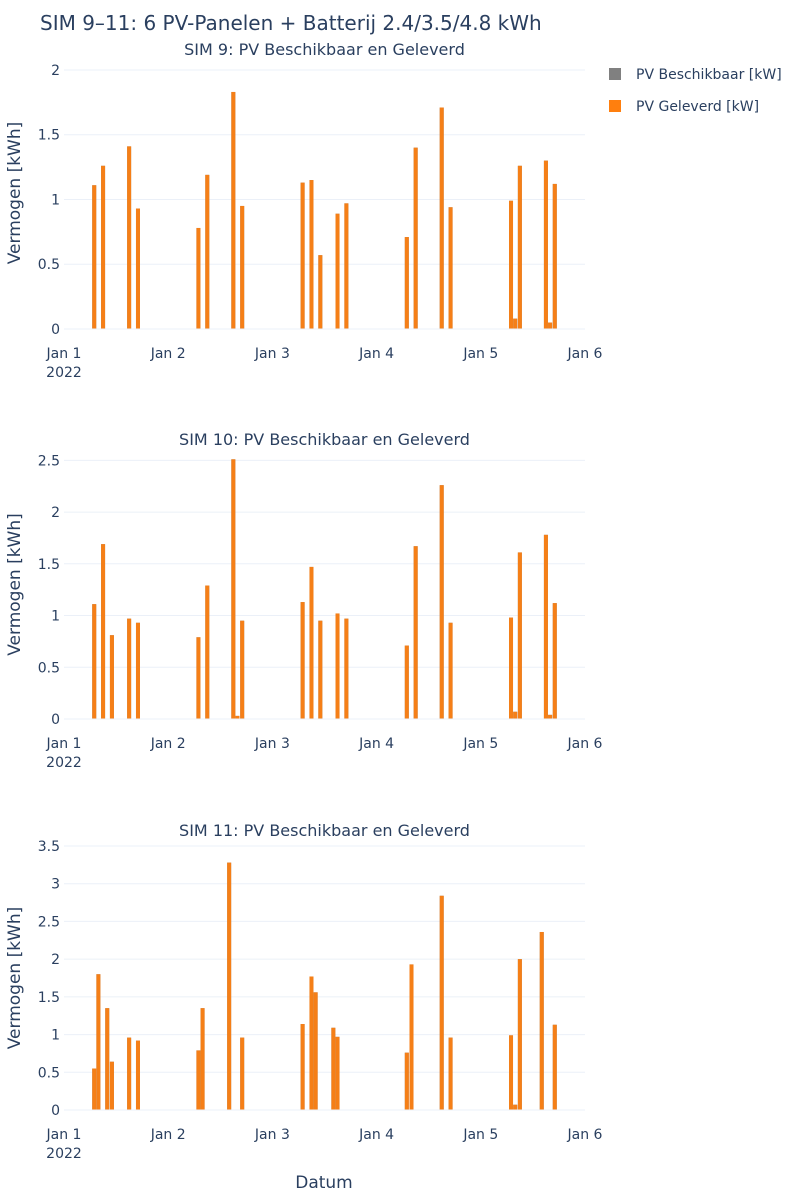 The image size is (800, 1204). What do you see at coordinates (441, 602) in the screenshot?
I see `bar: PV Geleverd [kW]: 2.26` at bounding box center [441, 602].